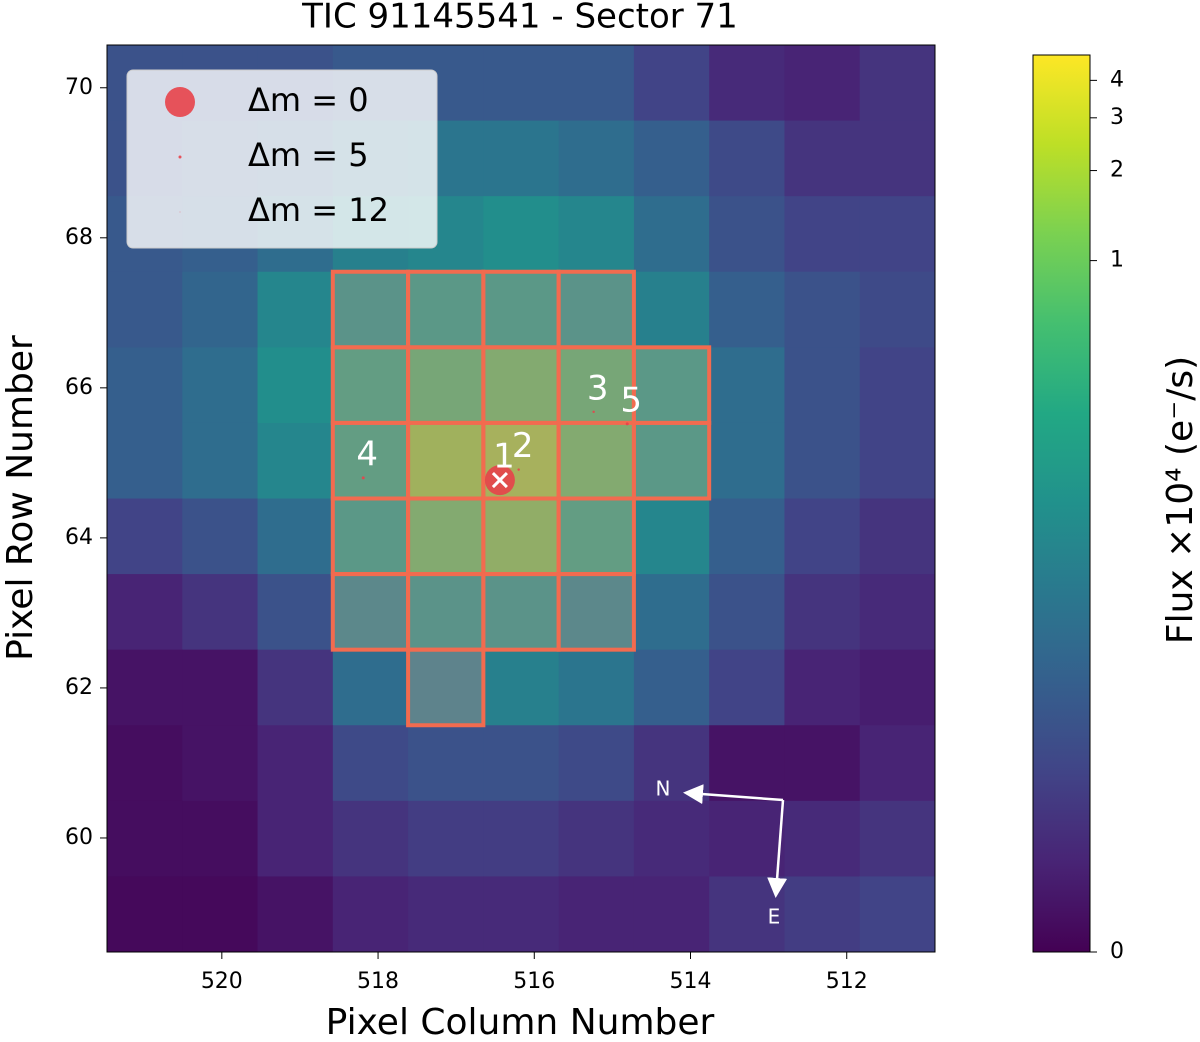 The width and height of the screenshot is (1200, 1042). What do you see at coordinates (282, 159) in the screenshot?
I see `legend: Δm = 0 Δm = 5 Δm = 12` at bounding box center [282, 159].